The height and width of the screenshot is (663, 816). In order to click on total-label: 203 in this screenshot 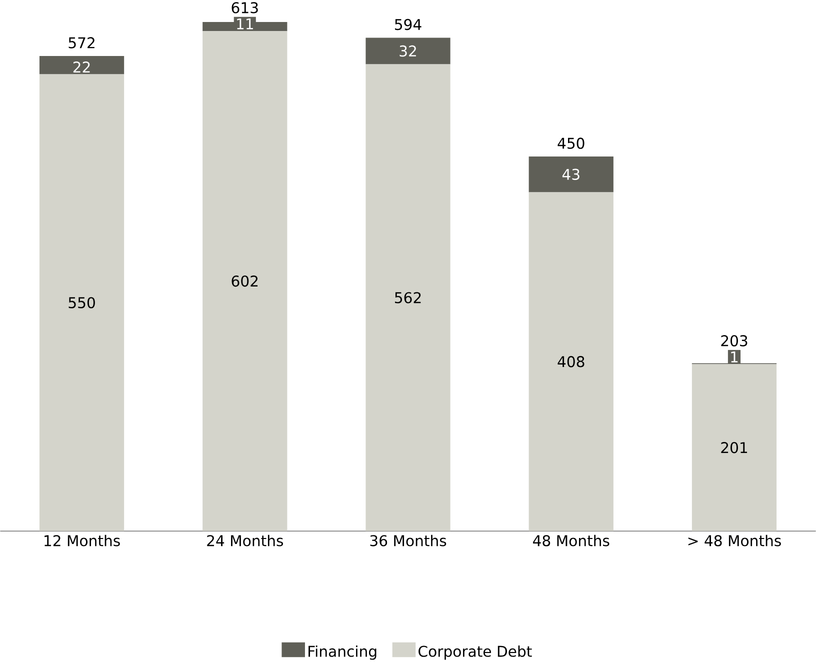, I will do `click(734, 341)`.